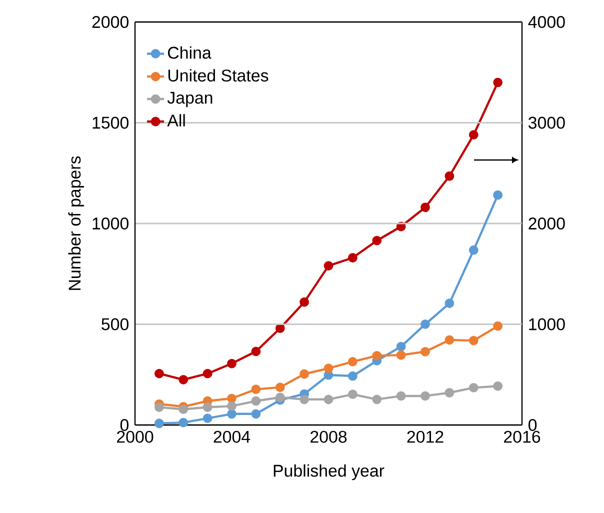 The image size is (604, 513). I want to click on legend-label: China, so click(190, 52).